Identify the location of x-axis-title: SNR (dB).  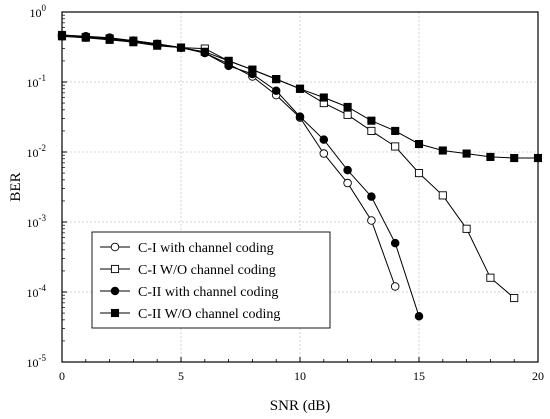
(300, 406).